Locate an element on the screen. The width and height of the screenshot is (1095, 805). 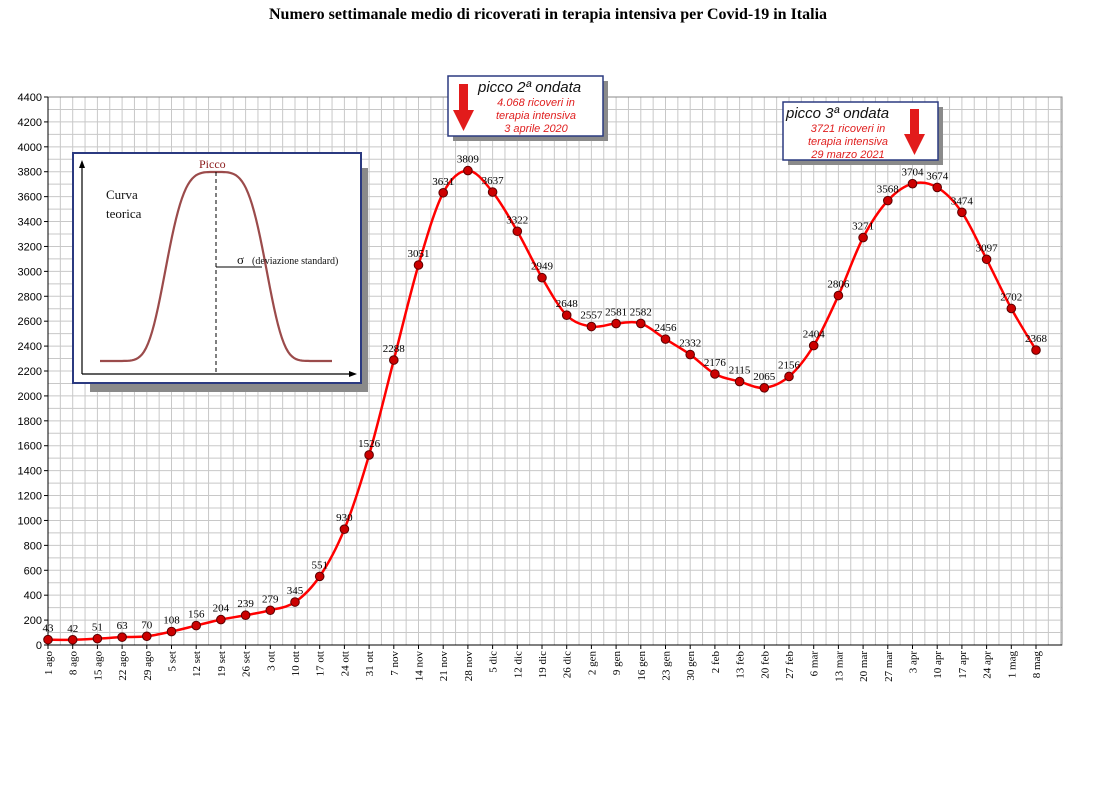
callout-2-title: picco 3ª ondata is located at coordinates (837, 113).